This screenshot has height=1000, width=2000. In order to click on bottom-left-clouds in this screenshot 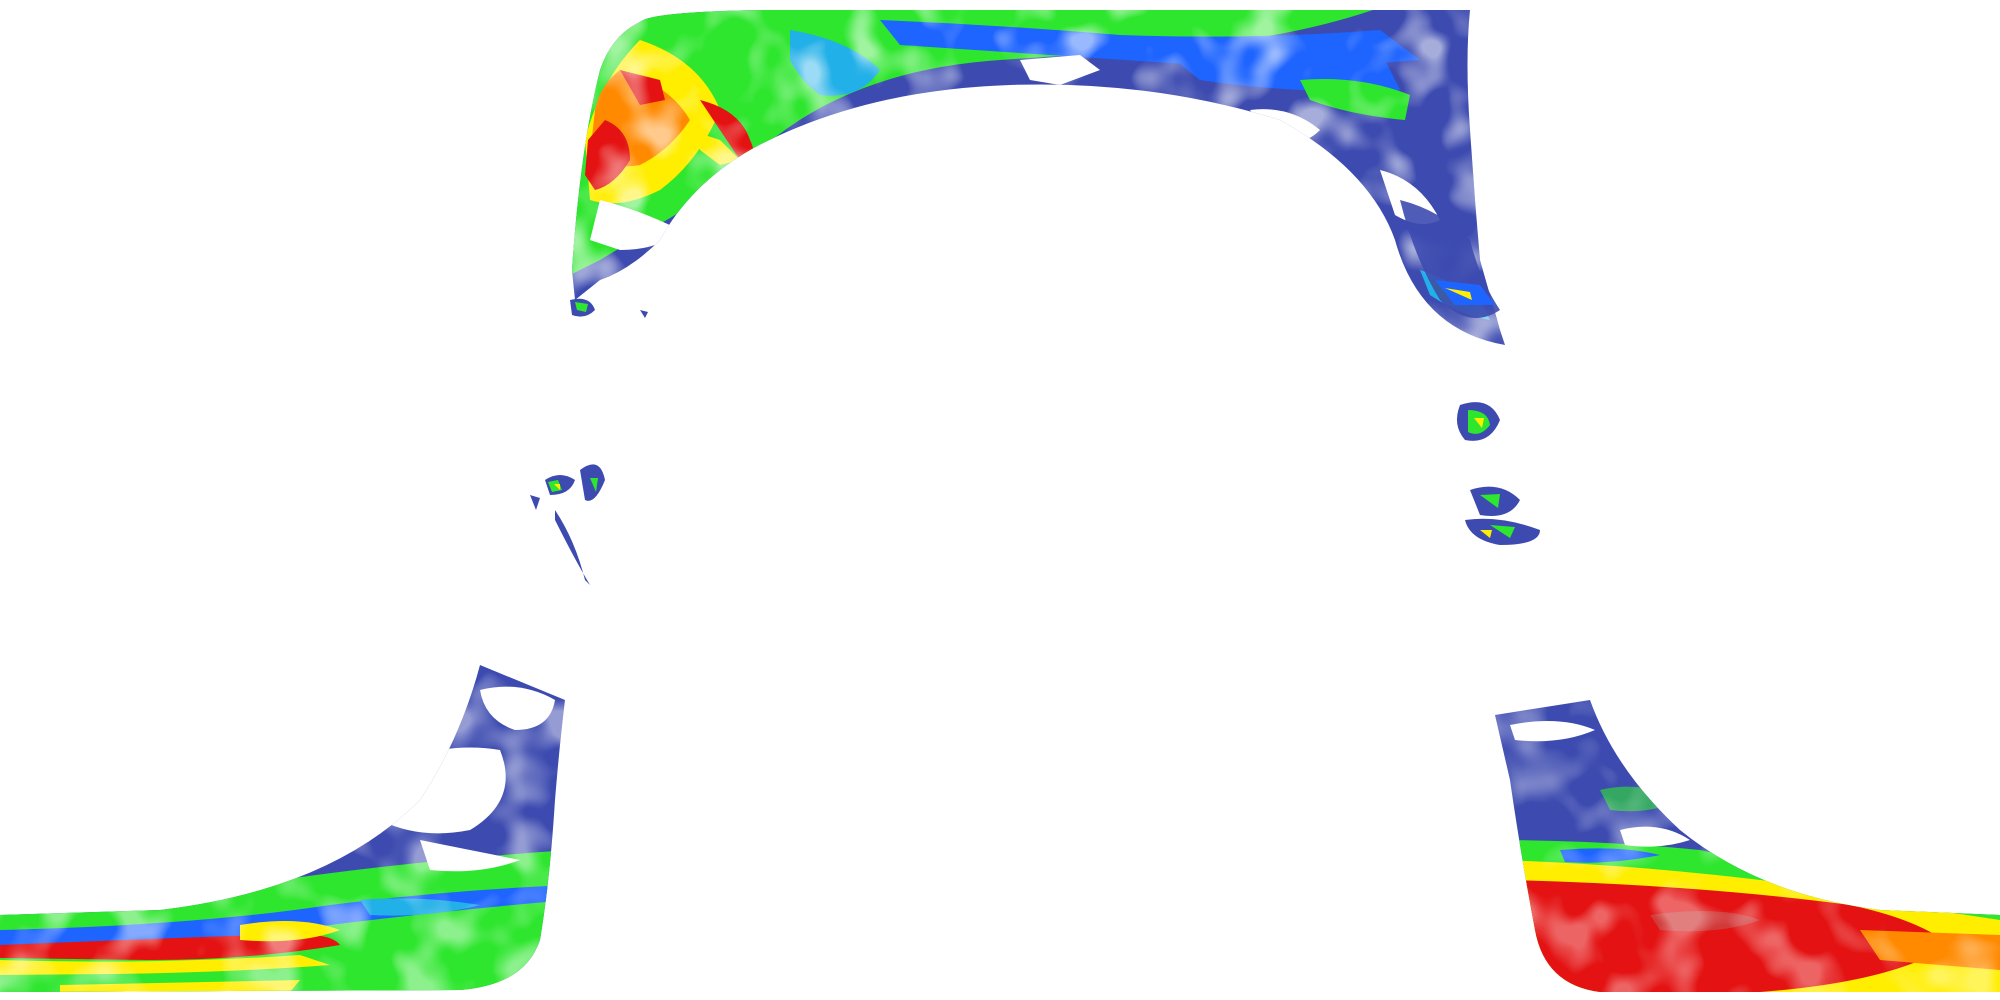, I will do `click(282, 828)`.